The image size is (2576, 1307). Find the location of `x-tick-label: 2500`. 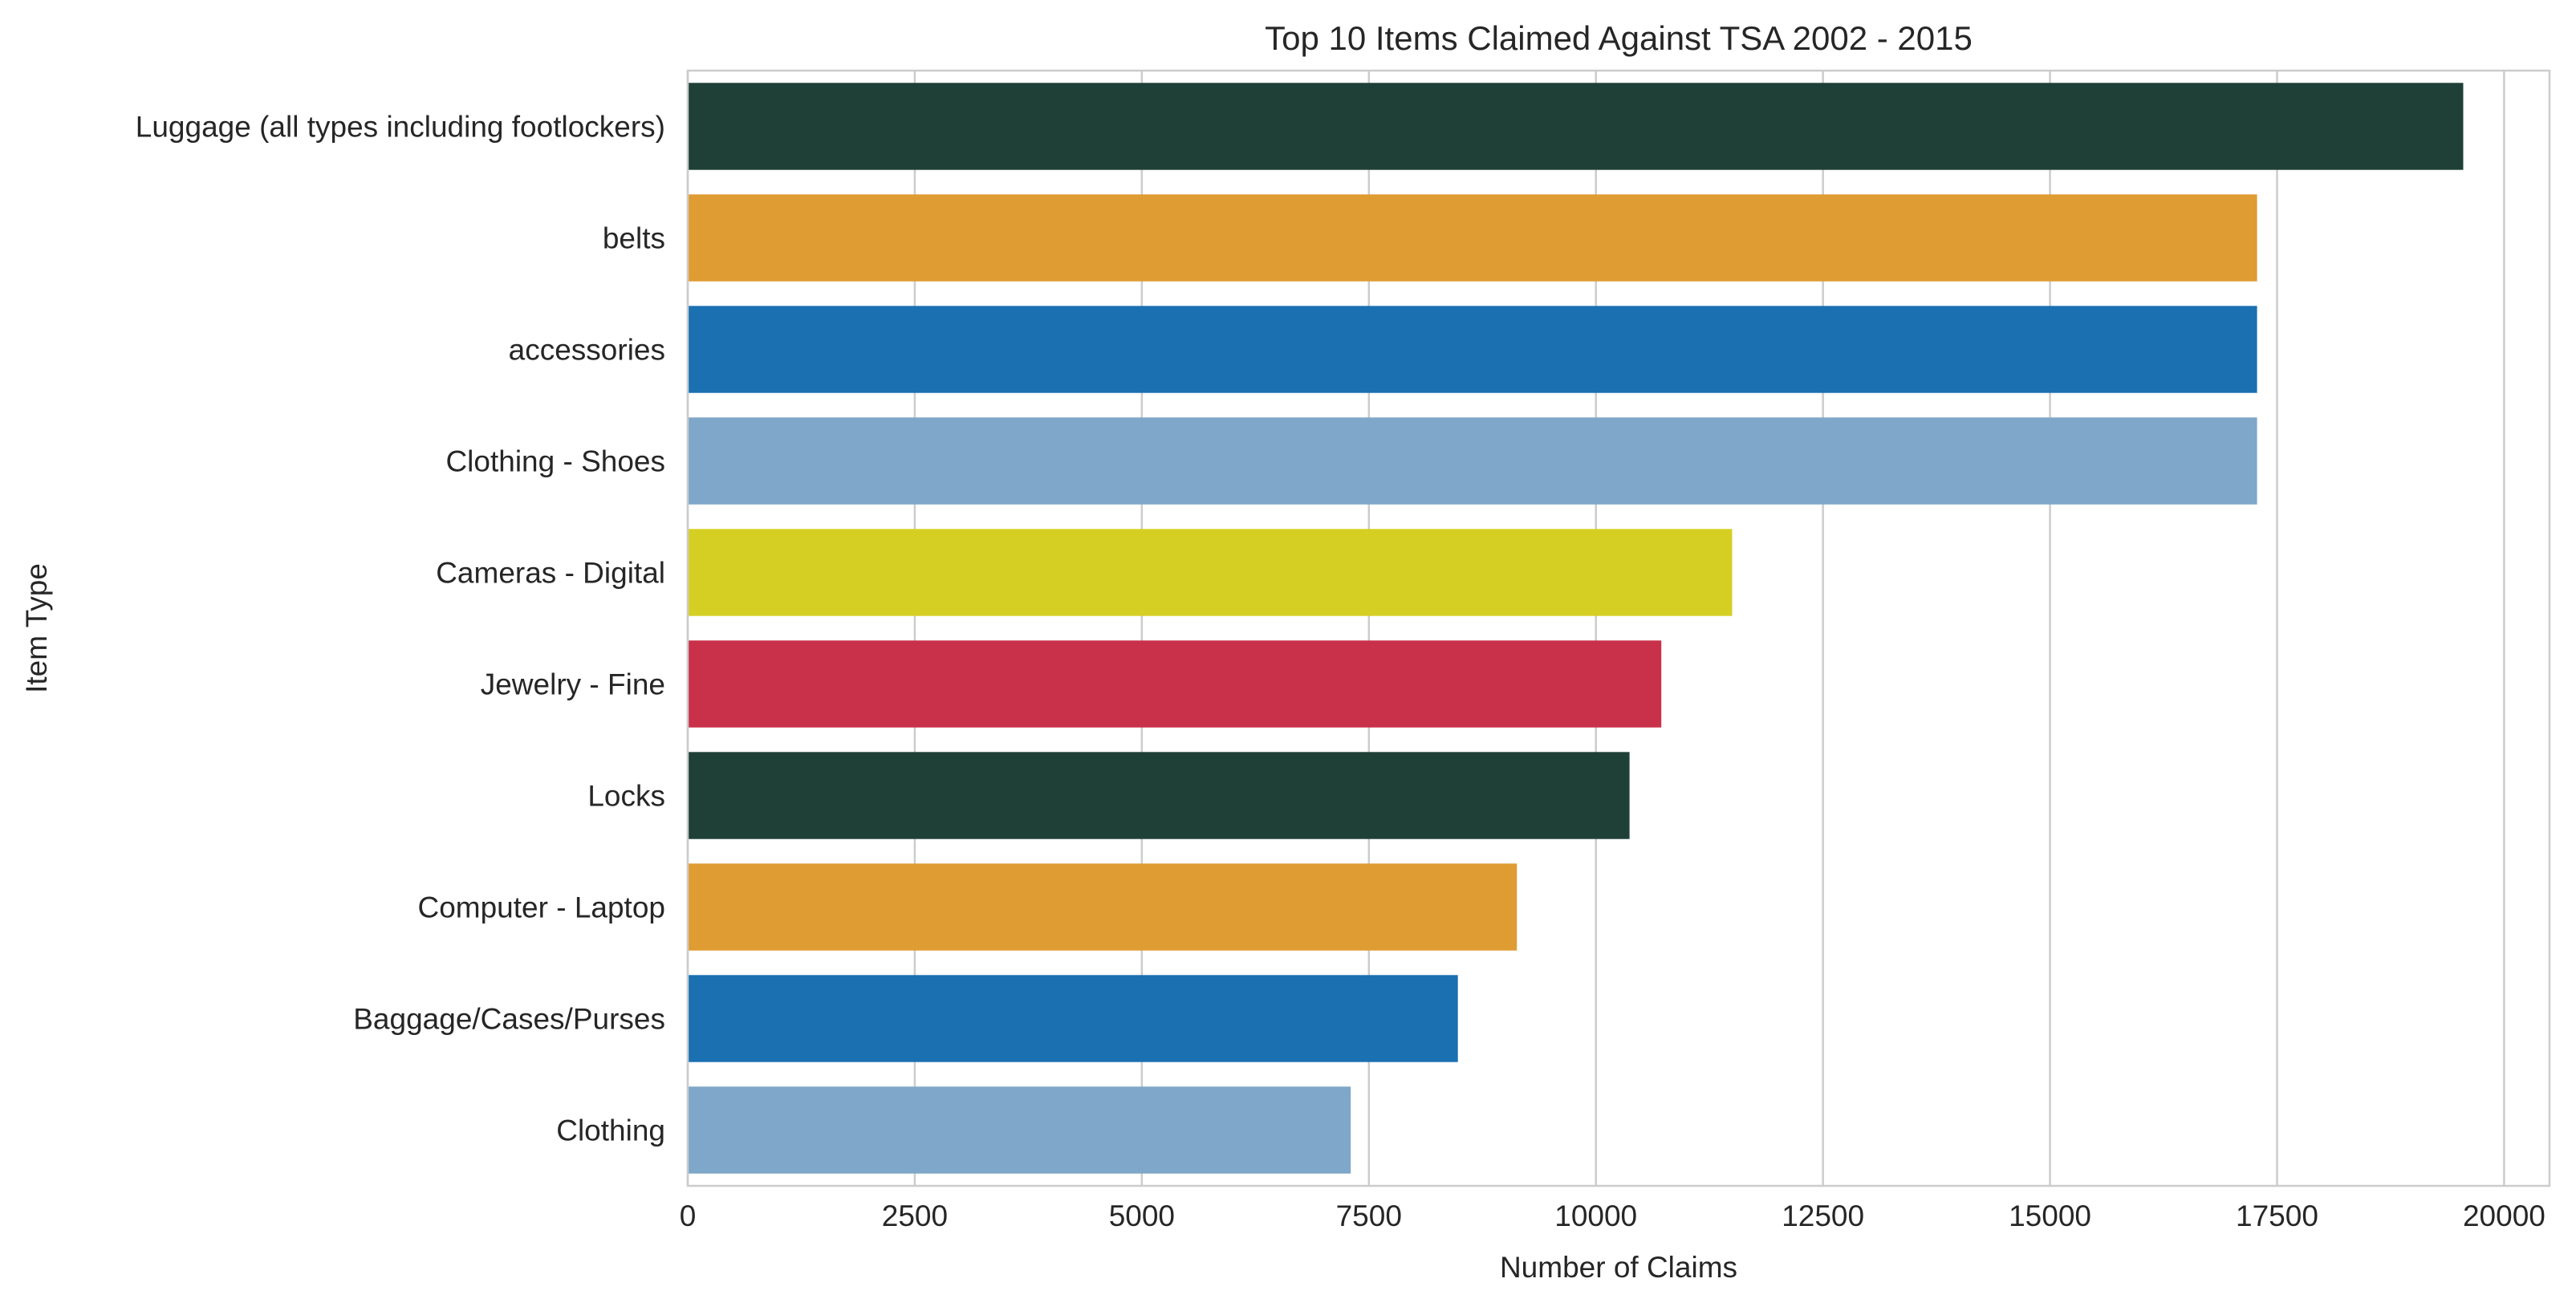

x-tick-label: 2500 is located at coordinates (915, 1215).